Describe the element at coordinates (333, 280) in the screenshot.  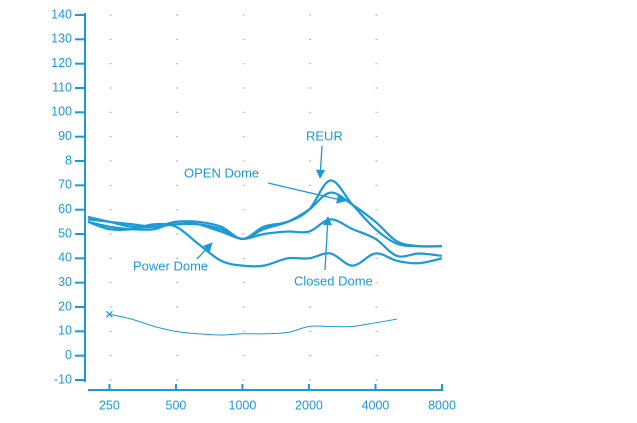
I see `annotation: Closed Dome` at that location.